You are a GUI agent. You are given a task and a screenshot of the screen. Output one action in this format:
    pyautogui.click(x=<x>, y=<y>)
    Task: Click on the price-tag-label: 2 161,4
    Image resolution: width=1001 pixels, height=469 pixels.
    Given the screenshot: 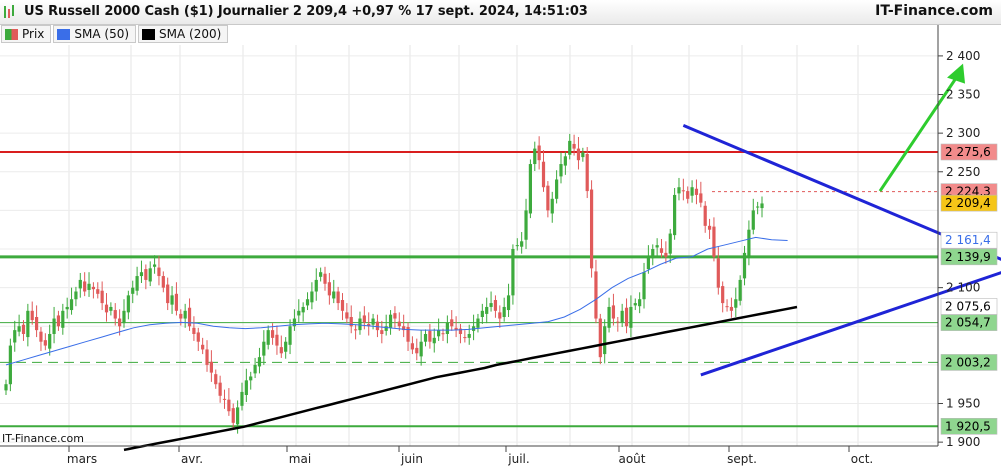 What is the action you would take?
    pyautogui.click(x=968, y=240)
    